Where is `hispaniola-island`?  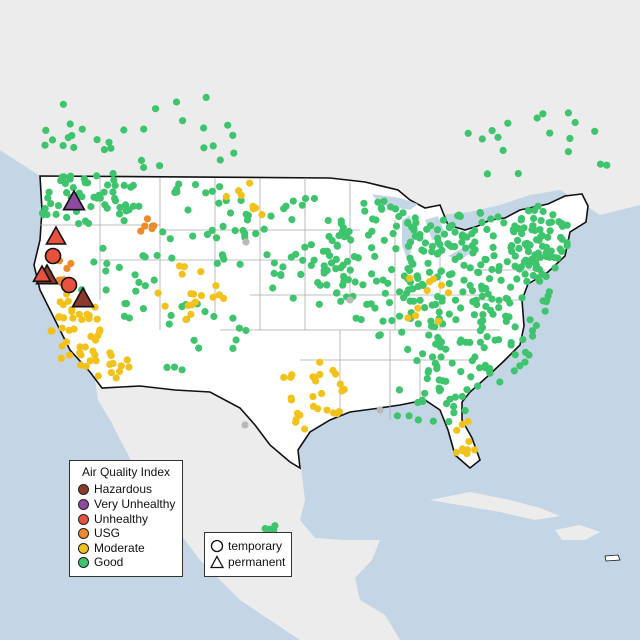
hispaniola-island is located at coordinates (577, 532).